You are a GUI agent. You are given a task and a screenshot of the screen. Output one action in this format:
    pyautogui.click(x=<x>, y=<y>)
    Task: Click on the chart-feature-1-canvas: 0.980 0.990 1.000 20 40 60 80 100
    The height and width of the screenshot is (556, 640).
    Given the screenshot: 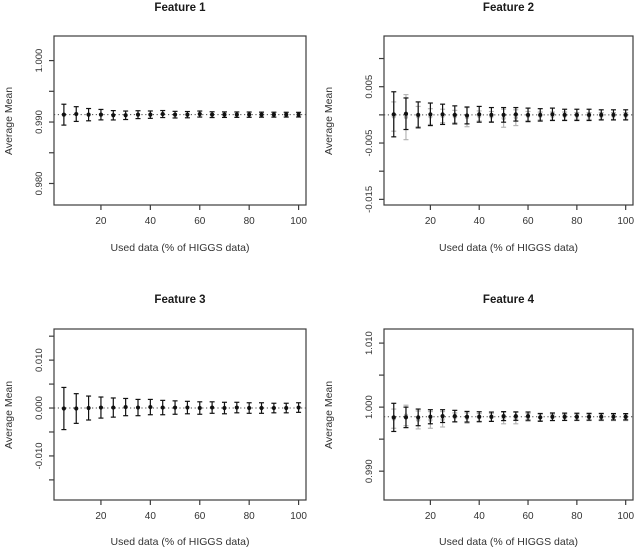 What is the action you would take?
    pyautogui.click(x=170, y=131)
    